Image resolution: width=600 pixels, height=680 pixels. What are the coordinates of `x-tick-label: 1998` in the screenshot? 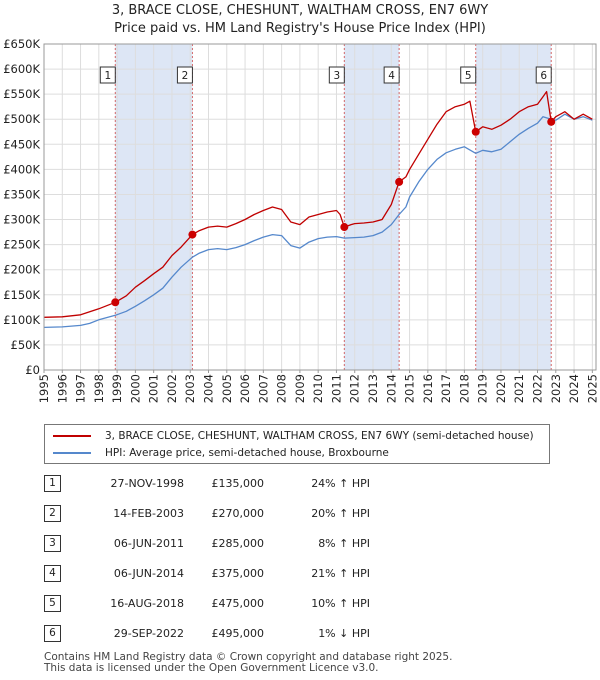 It's located at (99, 388).